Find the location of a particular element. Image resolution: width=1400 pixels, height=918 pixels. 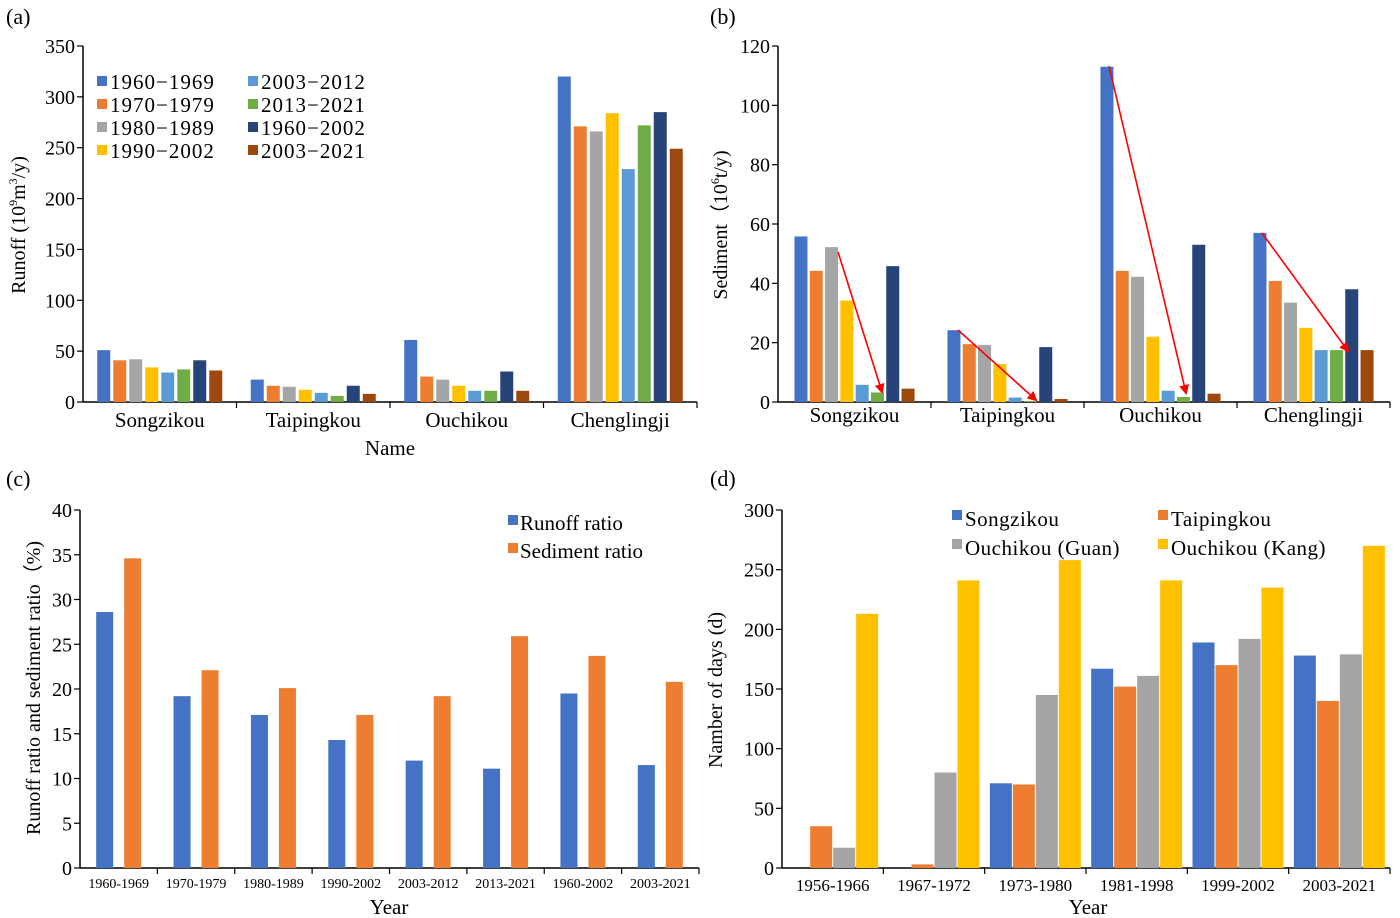

y-tick-label-b: 80 is located at coordinates (760, 166).